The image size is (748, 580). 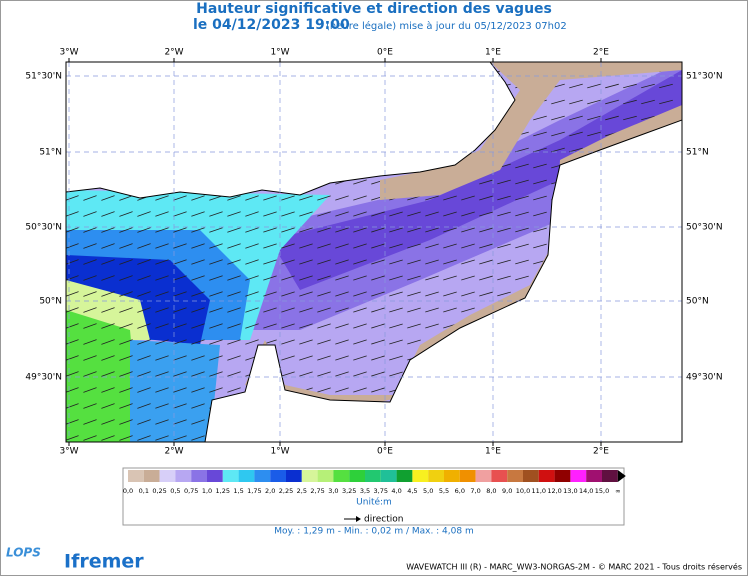 I want to click on color-label: 2,75, so click(x=317, y=491).